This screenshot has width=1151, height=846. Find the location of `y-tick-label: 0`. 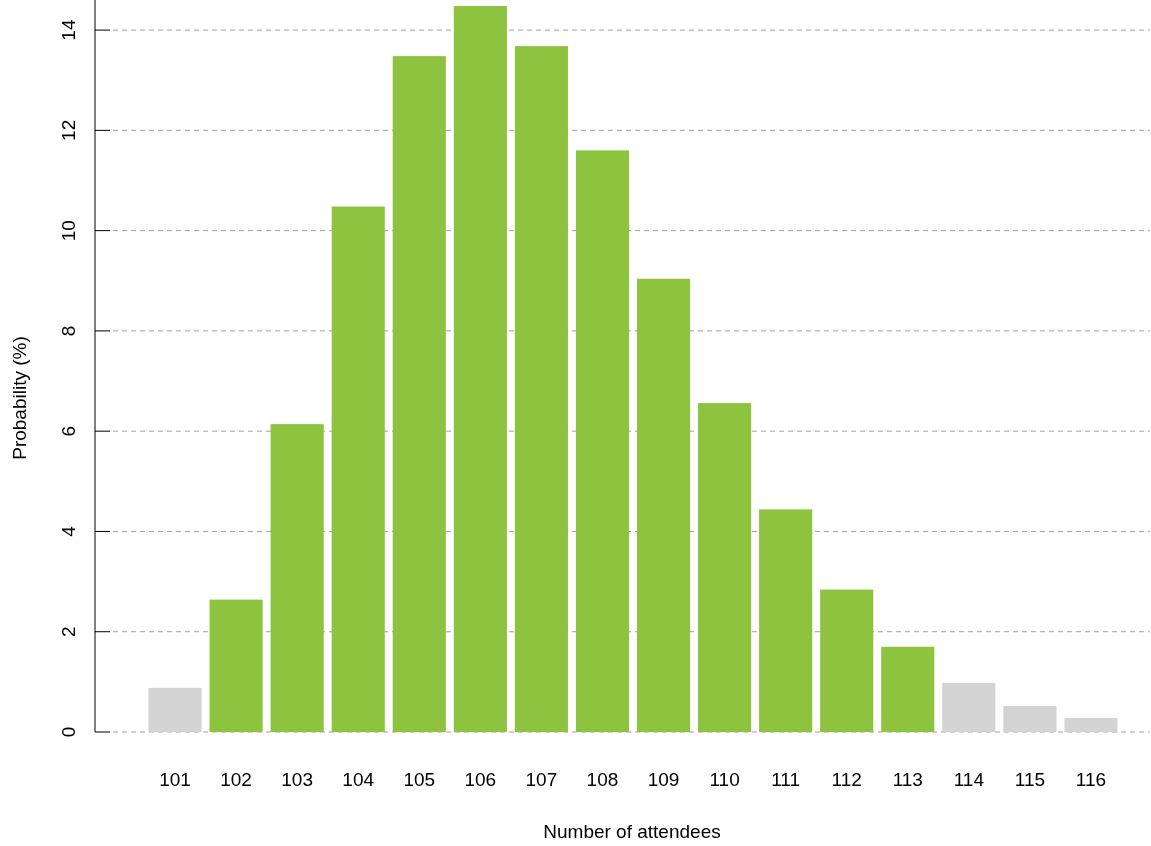

y-tick-label: 0 is located at coordinates (68, 732).